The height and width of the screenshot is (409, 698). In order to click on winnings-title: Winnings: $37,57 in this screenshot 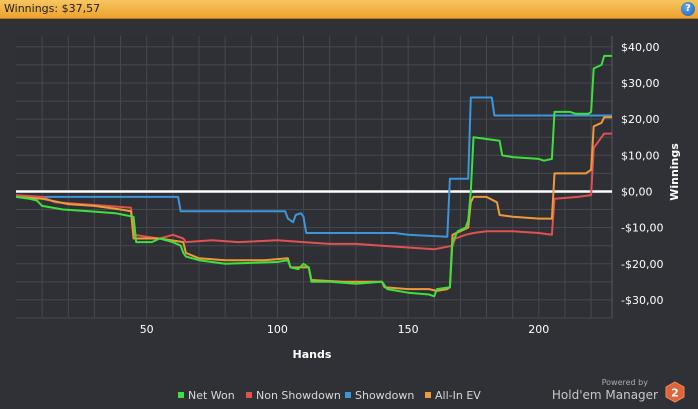, I will do `click(52, 8)`.